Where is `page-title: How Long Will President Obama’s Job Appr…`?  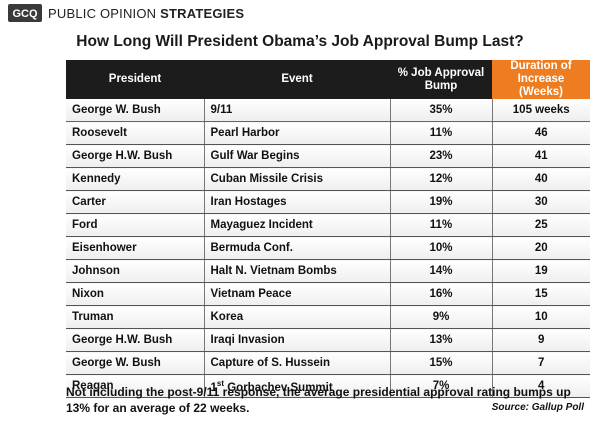
page-title: How Long Will President Obama’s Job Appr… is located at coordinates (300, 41).